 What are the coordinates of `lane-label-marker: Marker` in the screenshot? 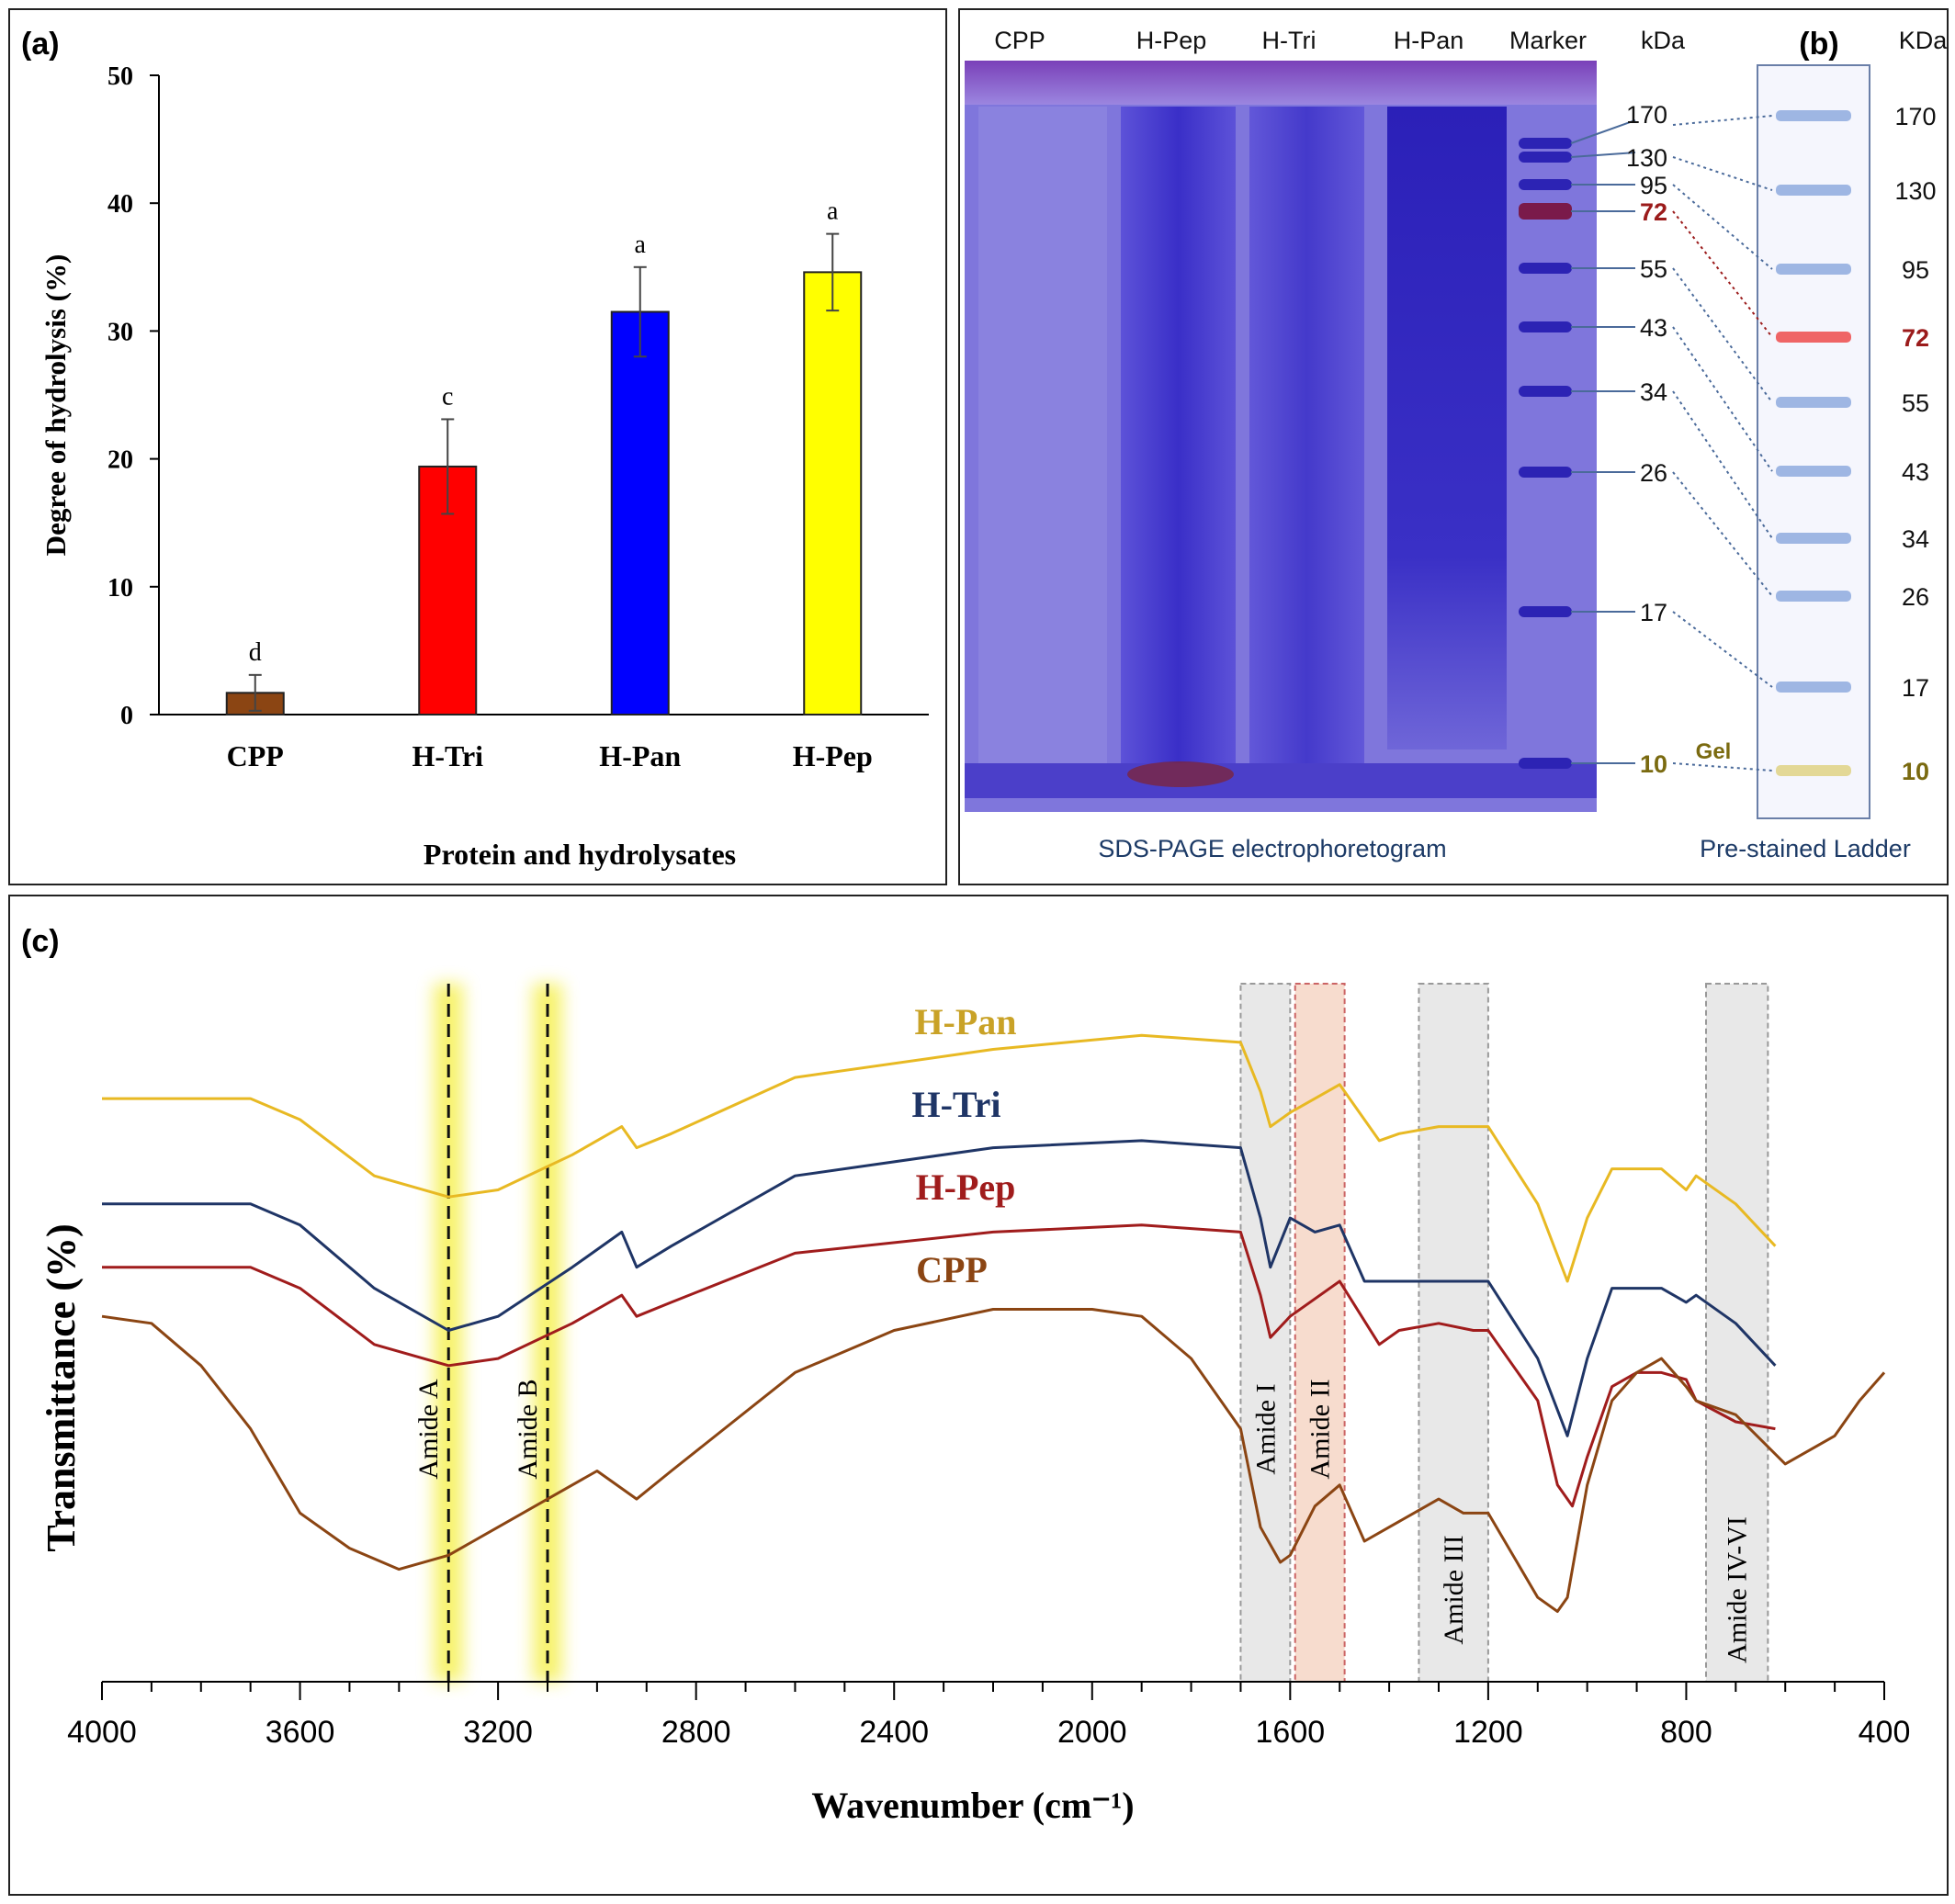 It's located at (1548, 40).